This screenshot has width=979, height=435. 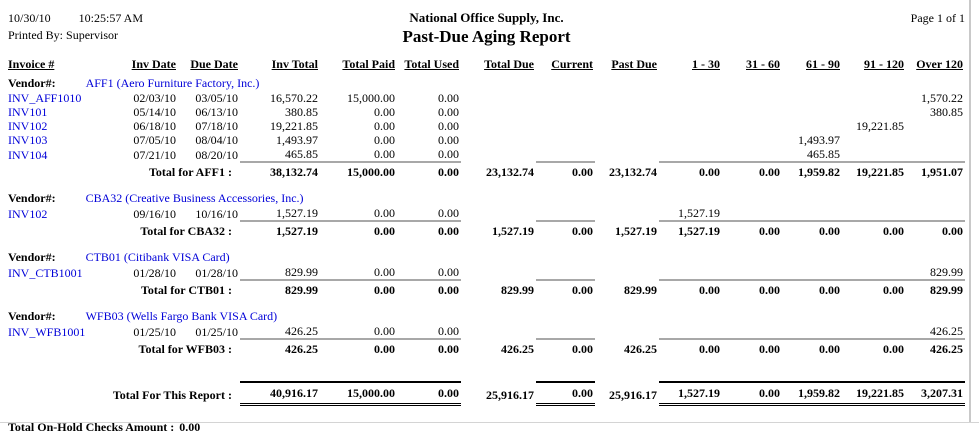 What do you see at coordinates (152, 154) in the screenshot?
I see `cell-inv_date: 07/21/10` at bounding box center [152, 154].